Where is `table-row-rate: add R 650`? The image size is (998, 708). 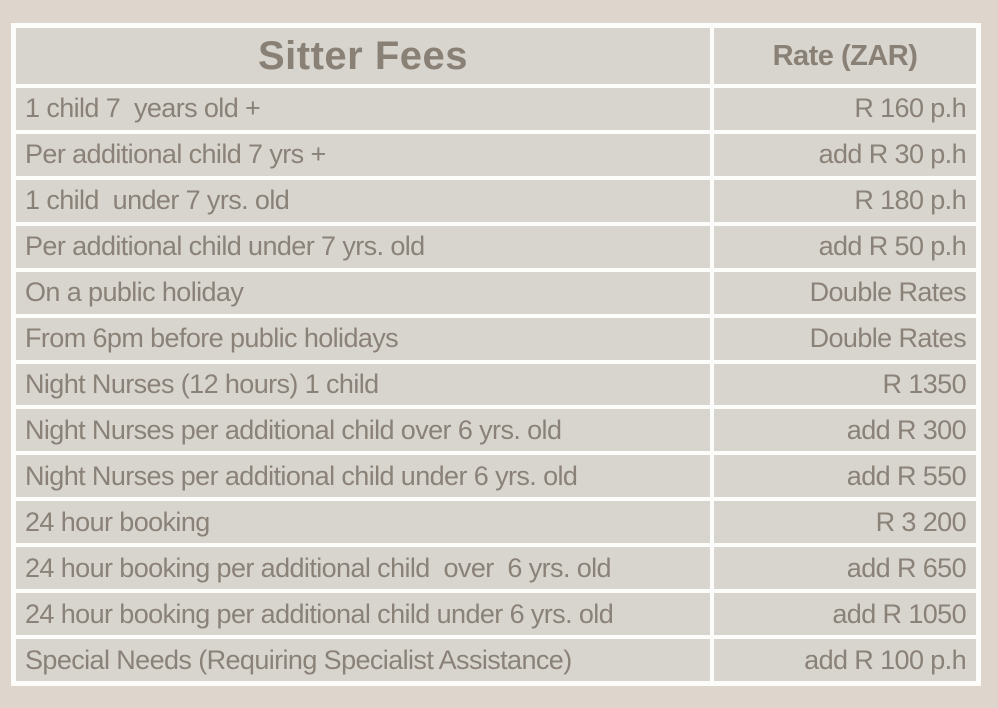
table-row-rate: add R 650 is located at coordinates (845, 568).